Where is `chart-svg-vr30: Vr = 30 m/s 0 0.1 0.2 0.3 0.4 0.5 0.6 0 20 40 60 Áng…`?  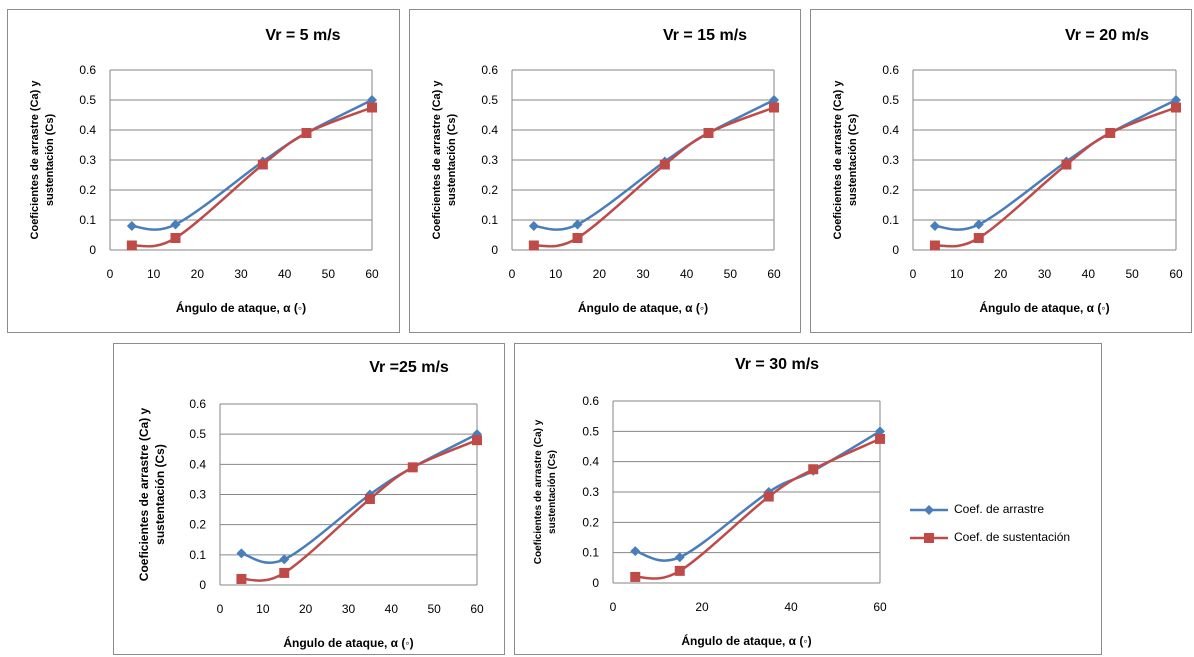
chart-svg-vr30: Vr = 30 m/s 0 0.1 0.2 0.3 0.4 0.5 0.6 0 20 40 60 Áng… is located at coordinates (710, 502).